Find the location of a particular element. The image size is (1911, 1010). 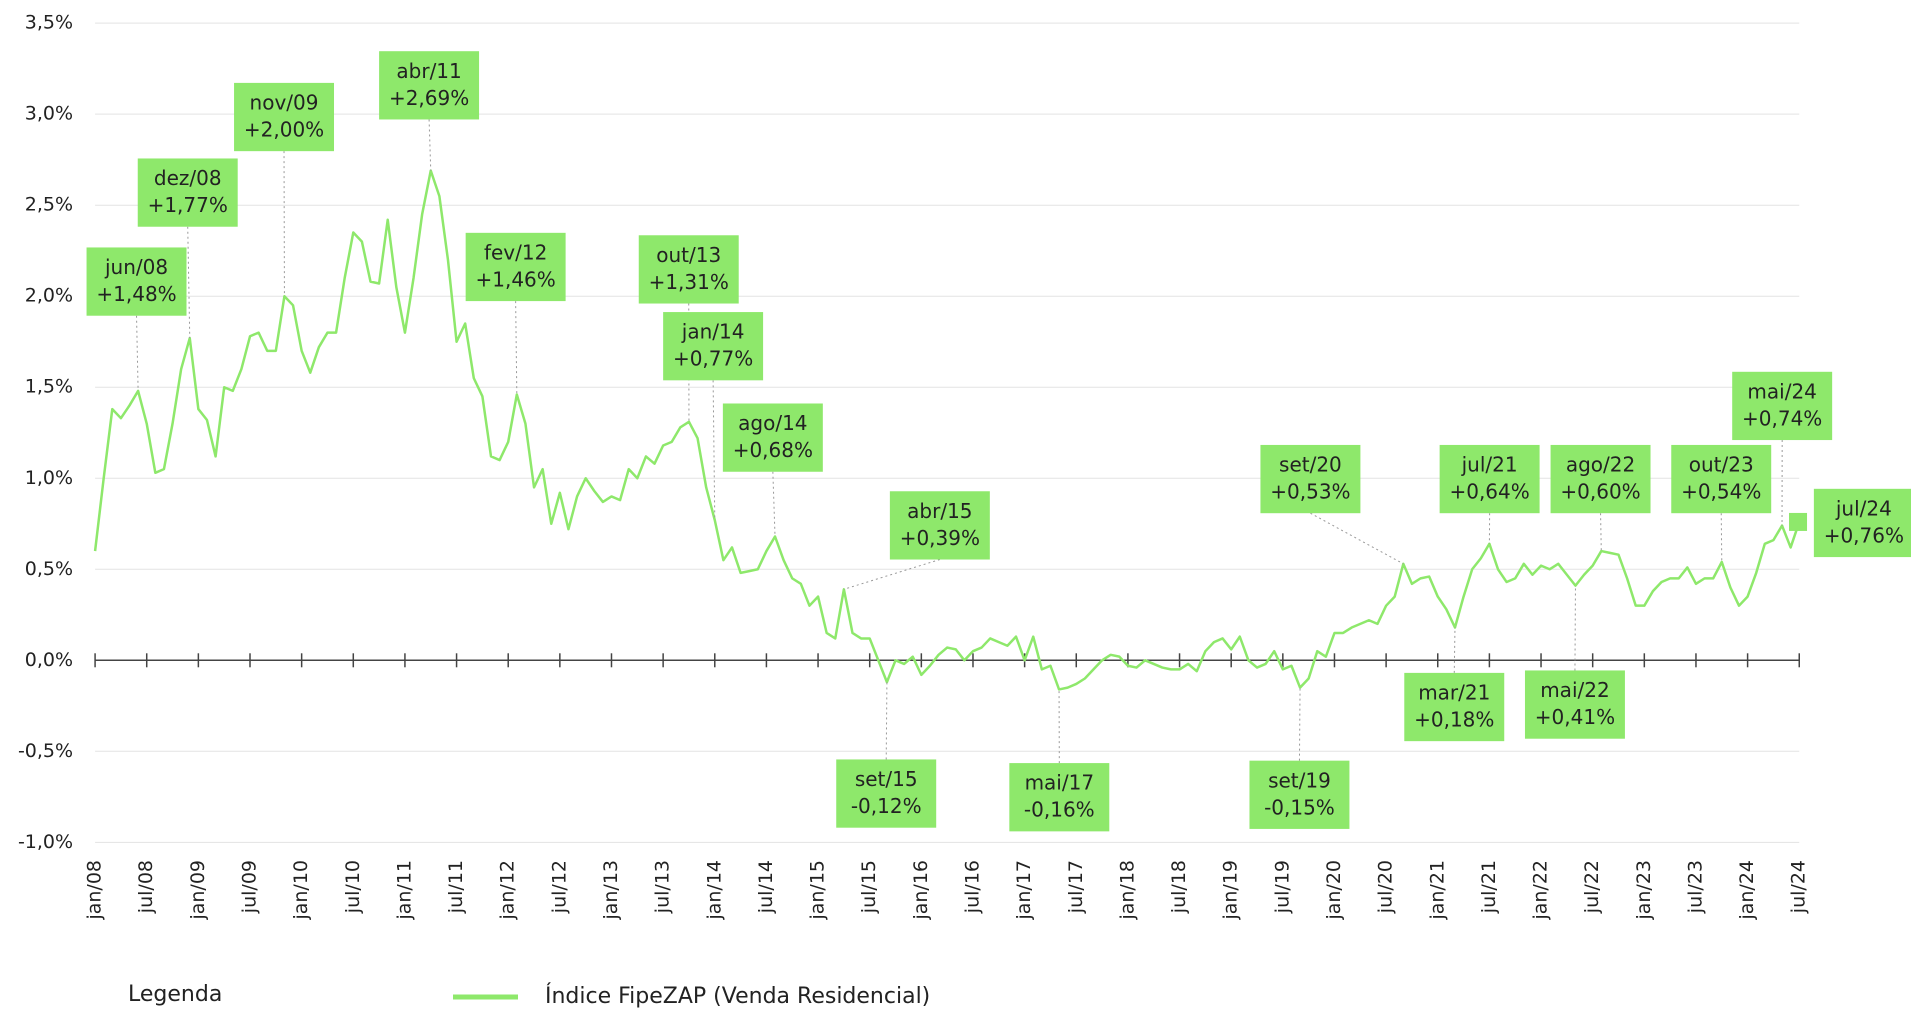

annotation-value: +1,46% is located at coordinates (515, 279).